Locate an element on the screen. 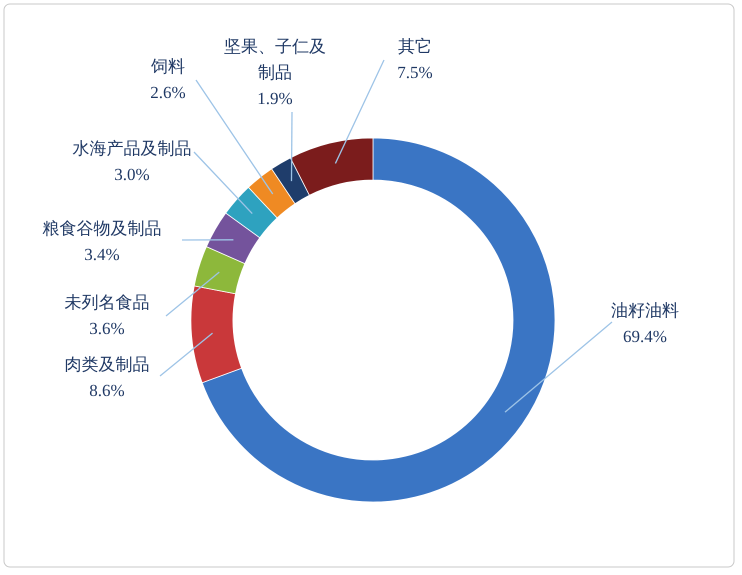  data-label: 3.6% is located at coordinates (107, 328).